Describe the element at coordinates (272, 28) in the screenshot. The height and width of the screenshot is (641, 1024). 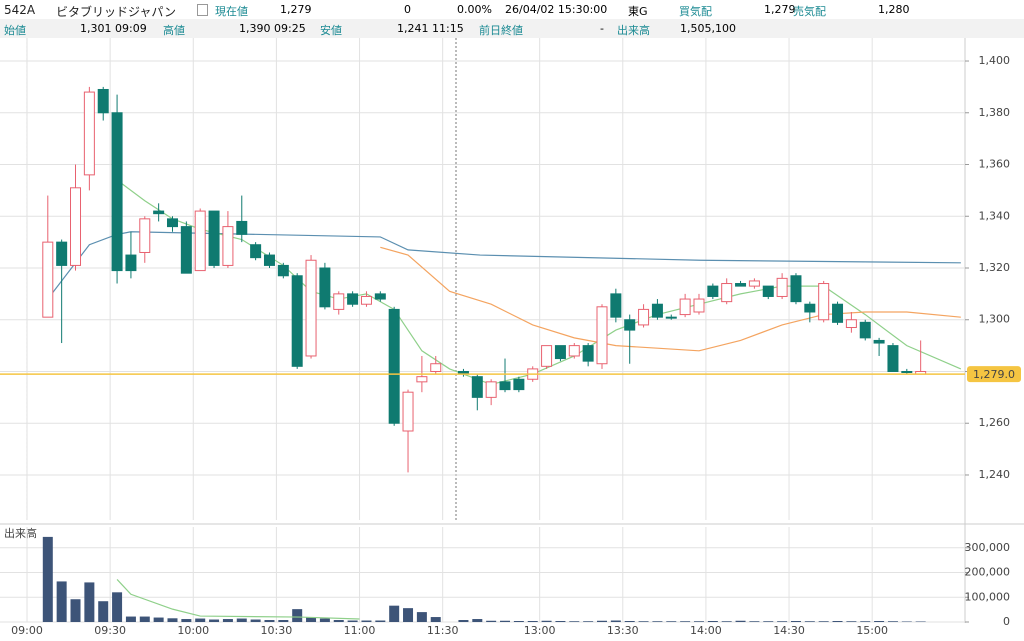
I see `value: 1,390 09:25` at that location.